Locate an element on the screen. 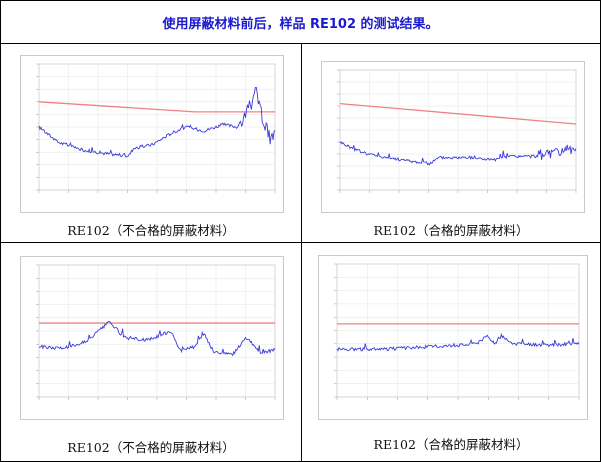 The height and width of the screenshot is (462, 601). column-divider is located at coordinates (301, 252).